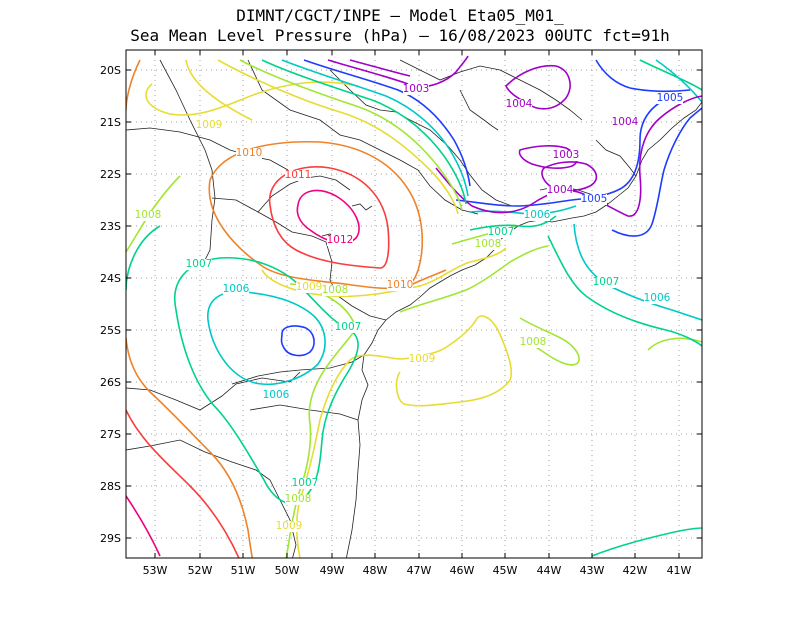  Describe the element at coordinates (332, 570) in the screenshot. I see `lon-label: 49W` at that location.